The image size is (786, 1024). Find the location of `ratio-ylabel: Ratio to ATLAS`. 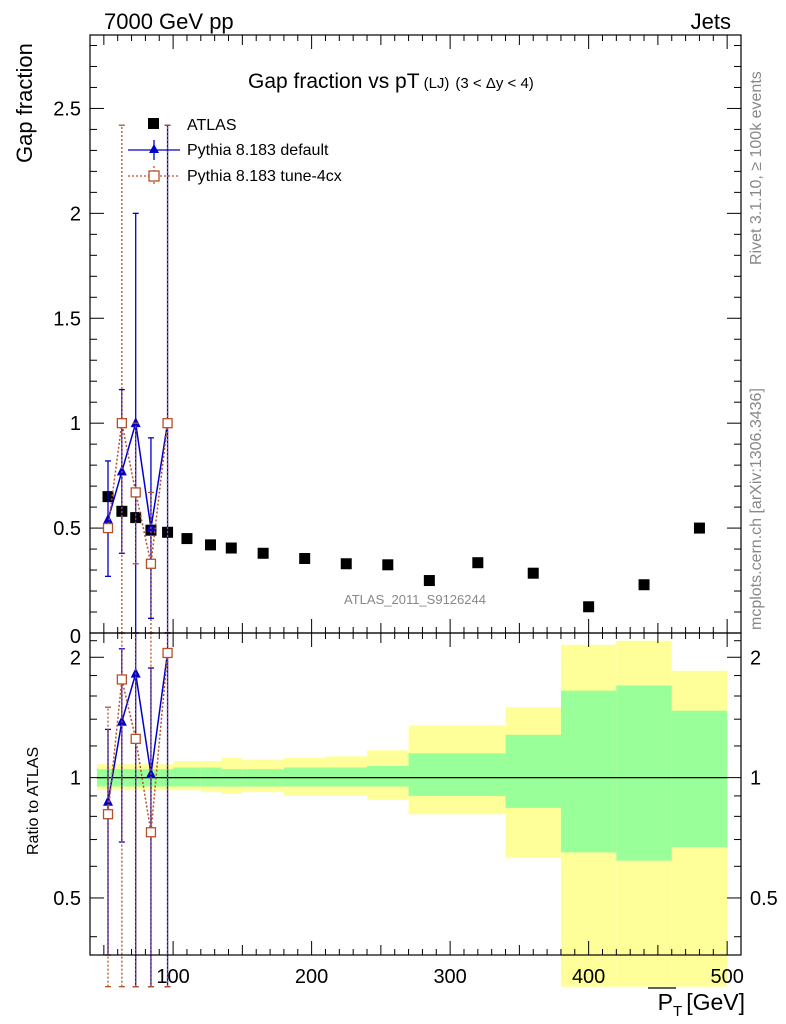

ratio-ylabel: Ratio to ATLAS is located at coordinates (33, 801).